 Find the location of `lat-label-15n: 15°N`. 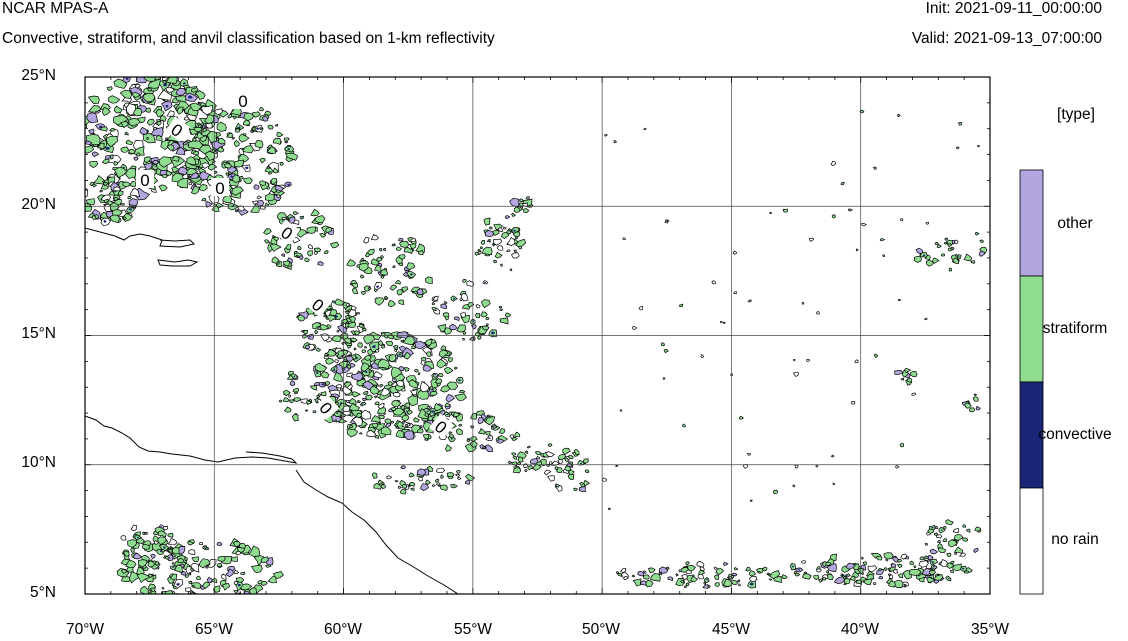

lat-label-15n: 15°N is located at coordinates (38, 333).